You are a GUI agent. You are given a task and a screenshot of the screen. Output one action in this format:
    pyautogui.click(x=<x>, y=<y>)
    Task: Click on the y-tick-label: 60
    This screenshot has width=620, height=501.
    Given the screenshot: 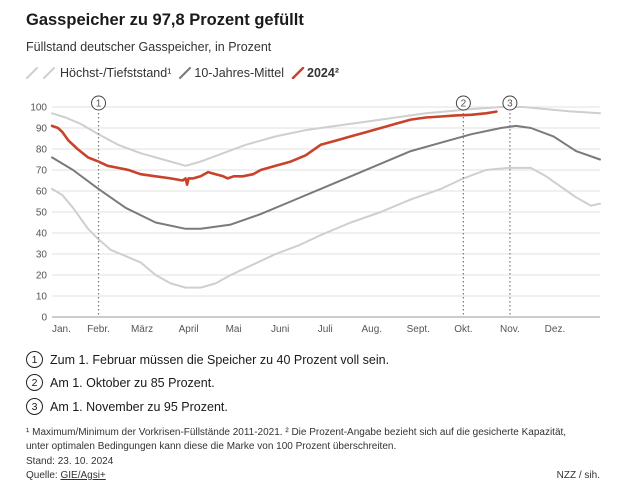 What is the action you would take?
    pyautogui.click(x=42, y=192)
    